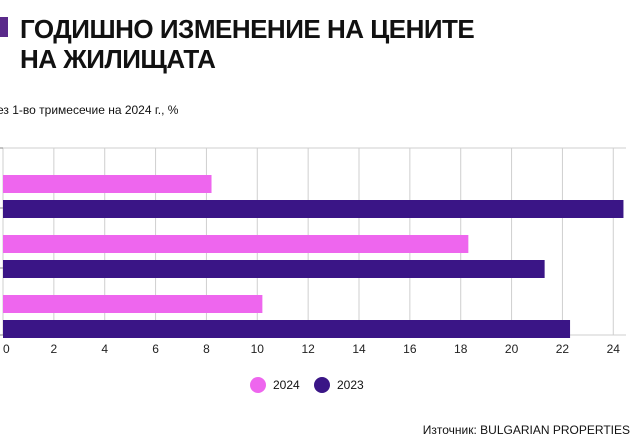 The image size is (640, 443). I want to click on x-tick-label: 8, so click(206, 349).